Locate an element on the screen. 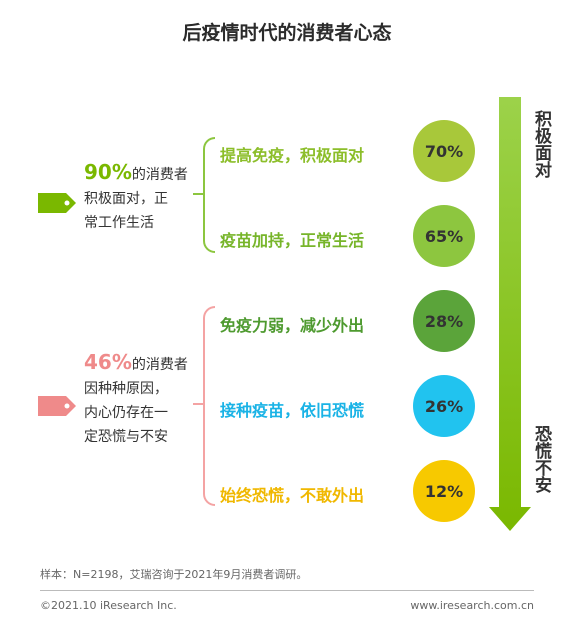 The width and height of the screenshot is (574, 622). group-anxious-text-3: 内心仍存在一 is located at coordinates (126, 413).